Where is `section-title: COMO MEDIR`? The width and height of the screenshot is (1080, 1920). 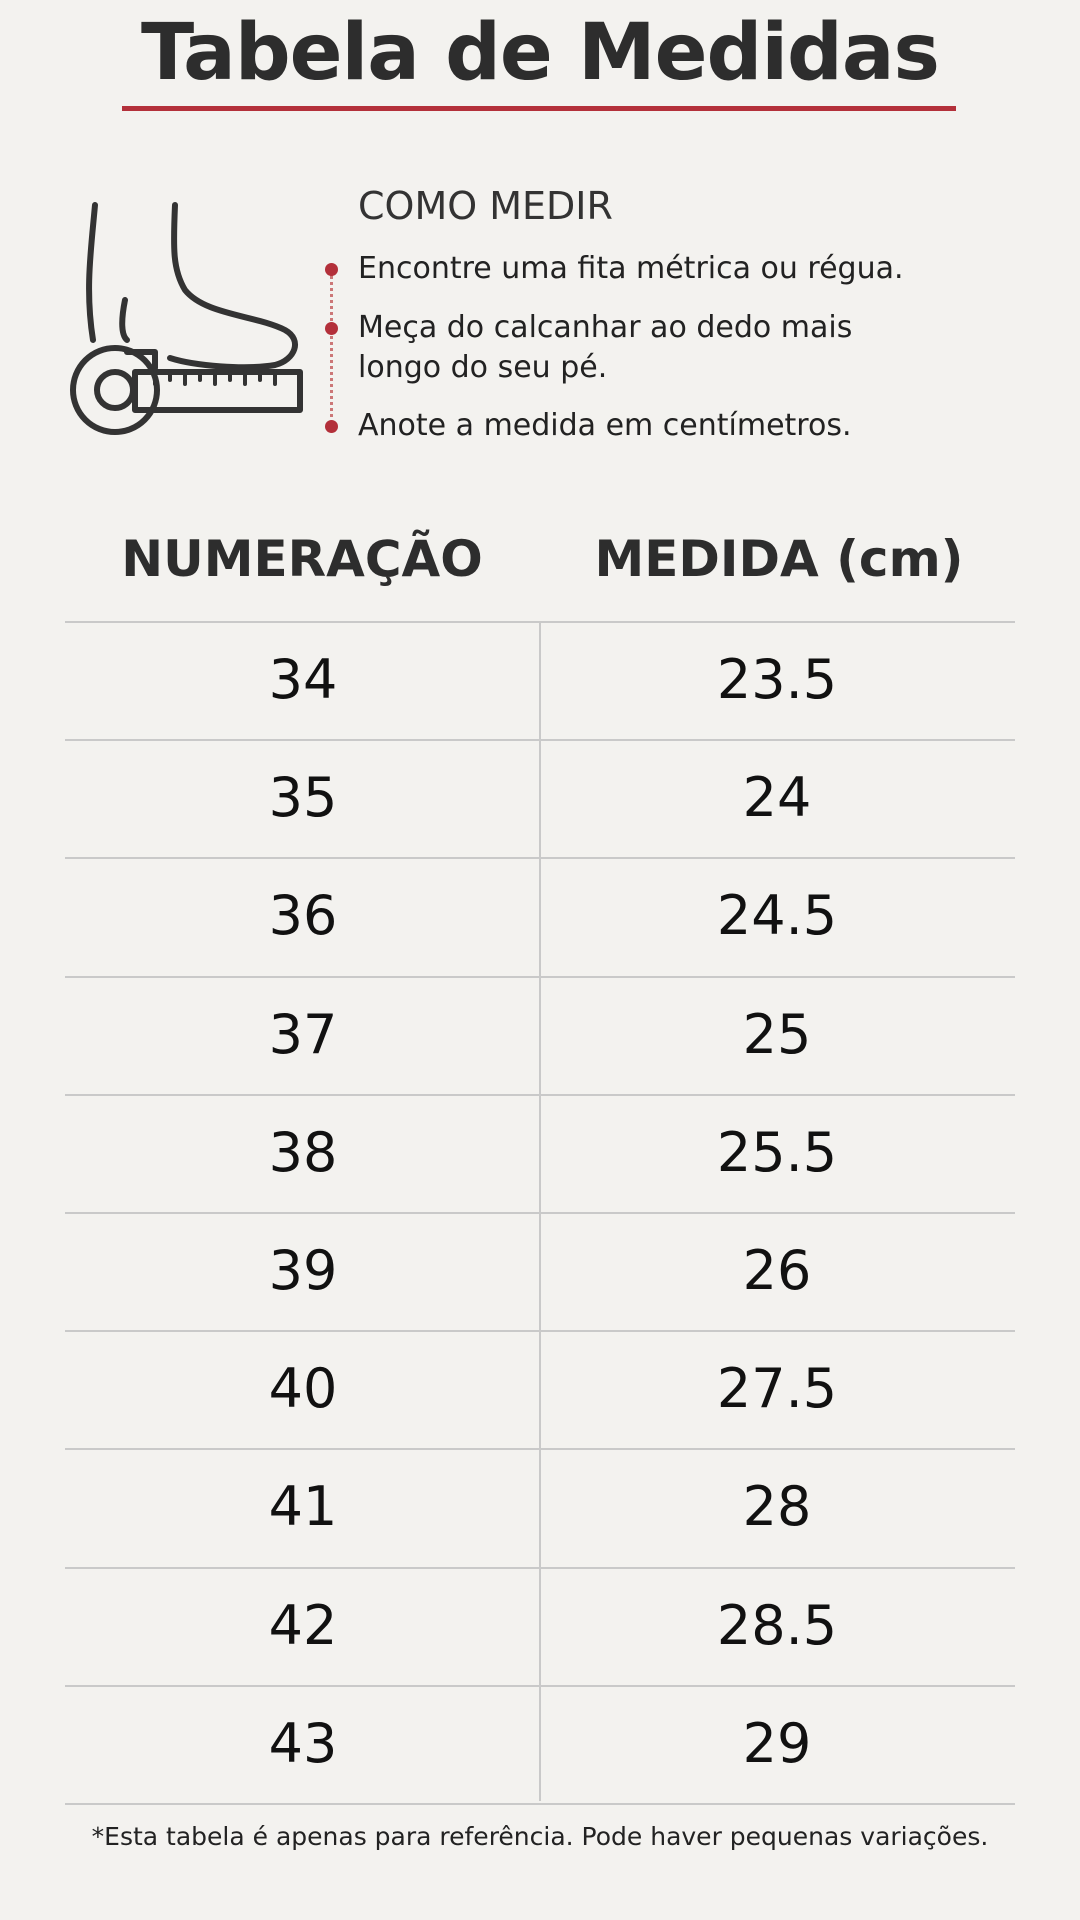 section-title: COMO MEDIR is located at coordinates (485, 206).